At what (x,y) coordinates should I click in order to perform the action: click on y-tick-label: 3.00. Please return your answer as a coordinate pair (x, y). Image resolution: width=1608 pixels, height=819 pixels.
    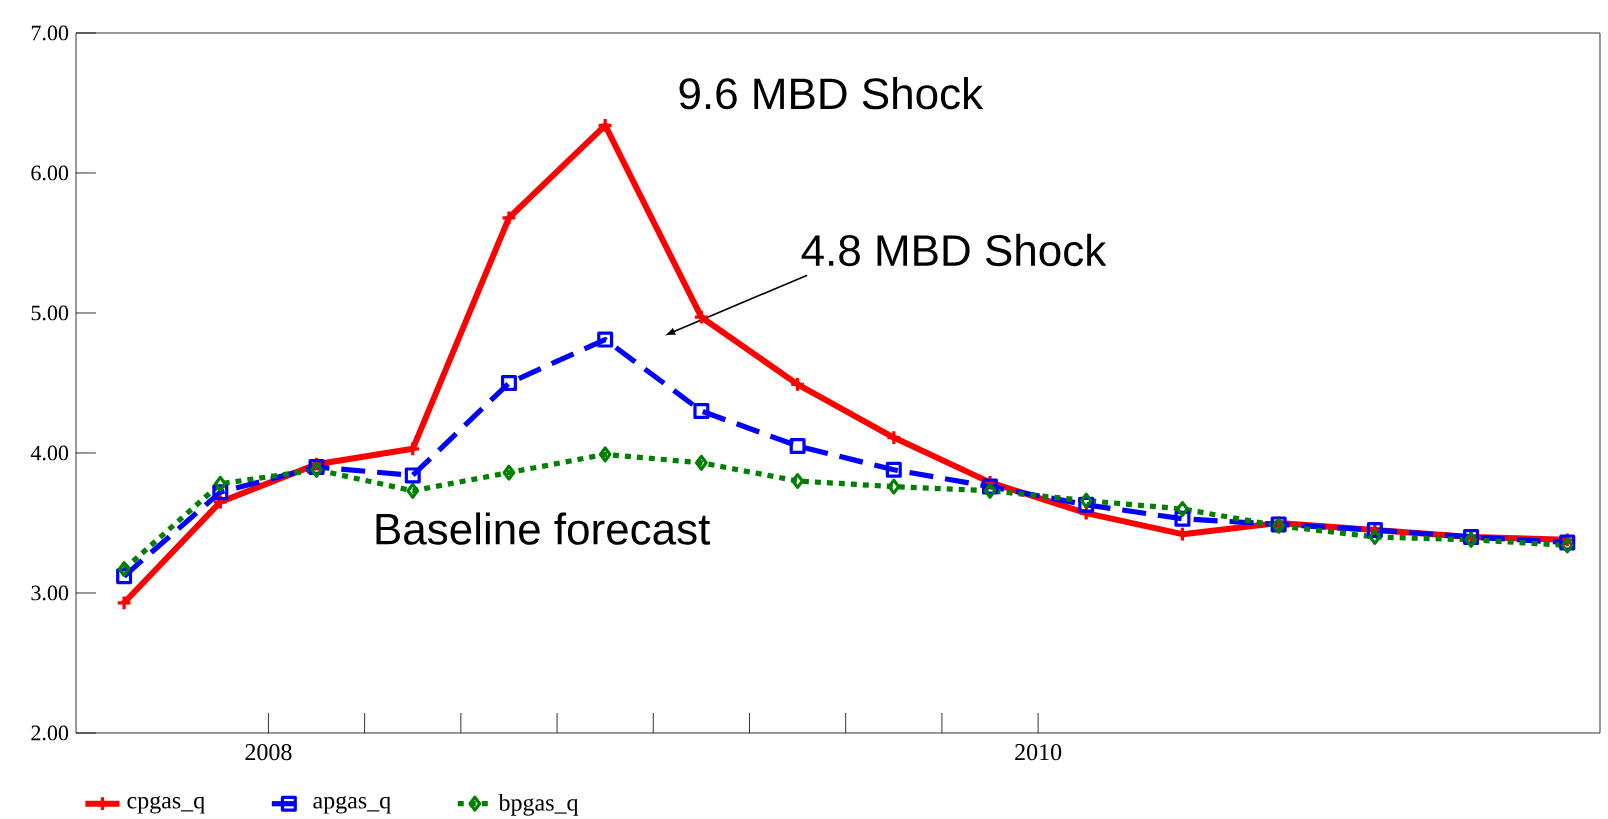
    Looking at the image, I should click on (50, 593).